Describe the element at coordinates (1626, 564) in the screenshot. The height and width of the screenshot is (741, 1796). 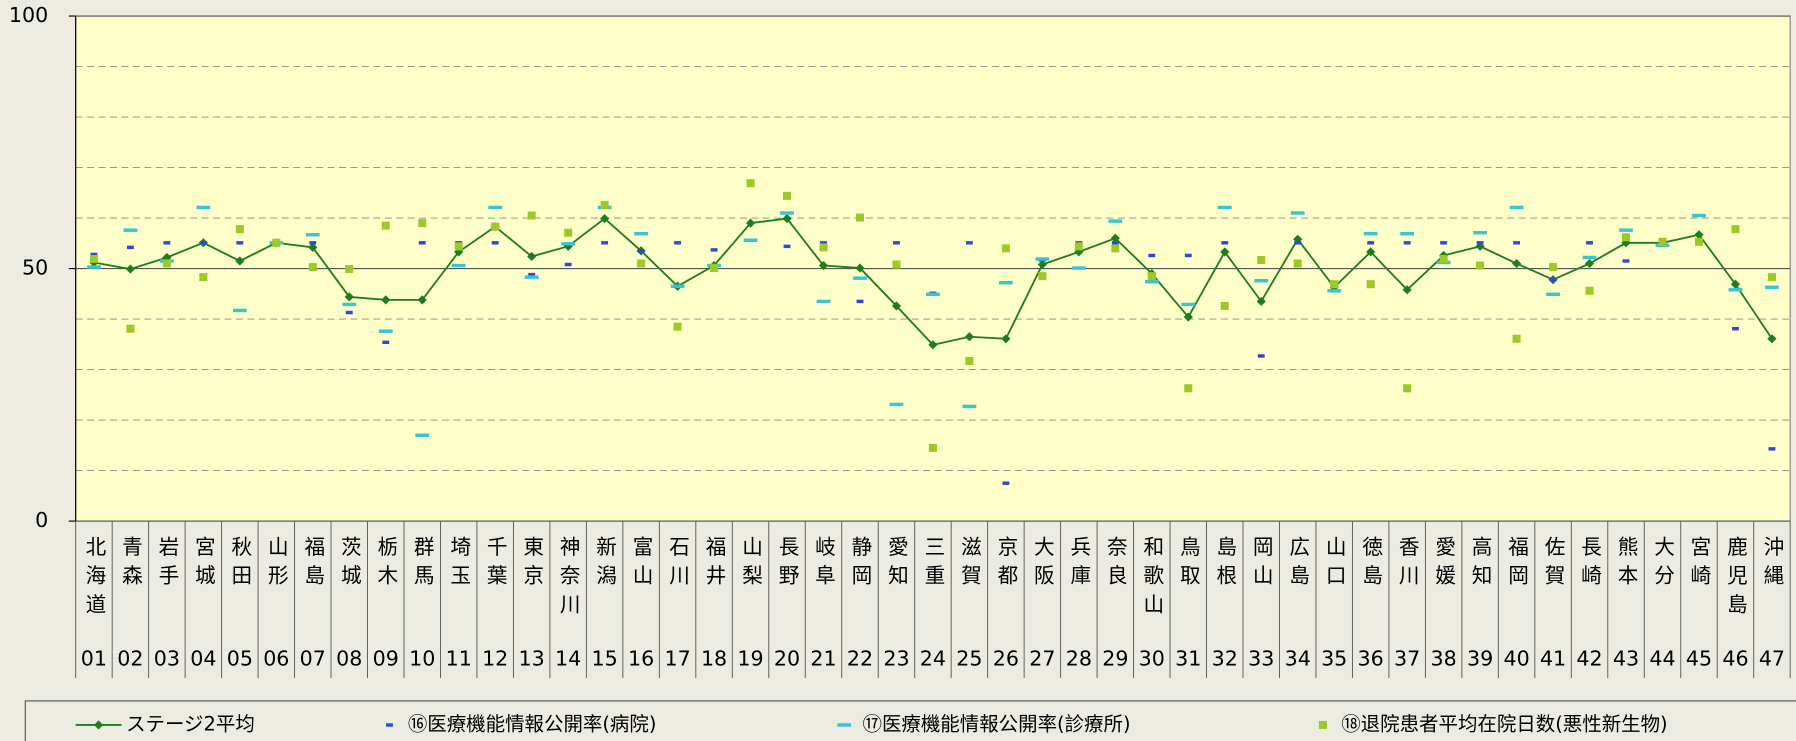
I see `x-tick-label: 熊本` at that location.